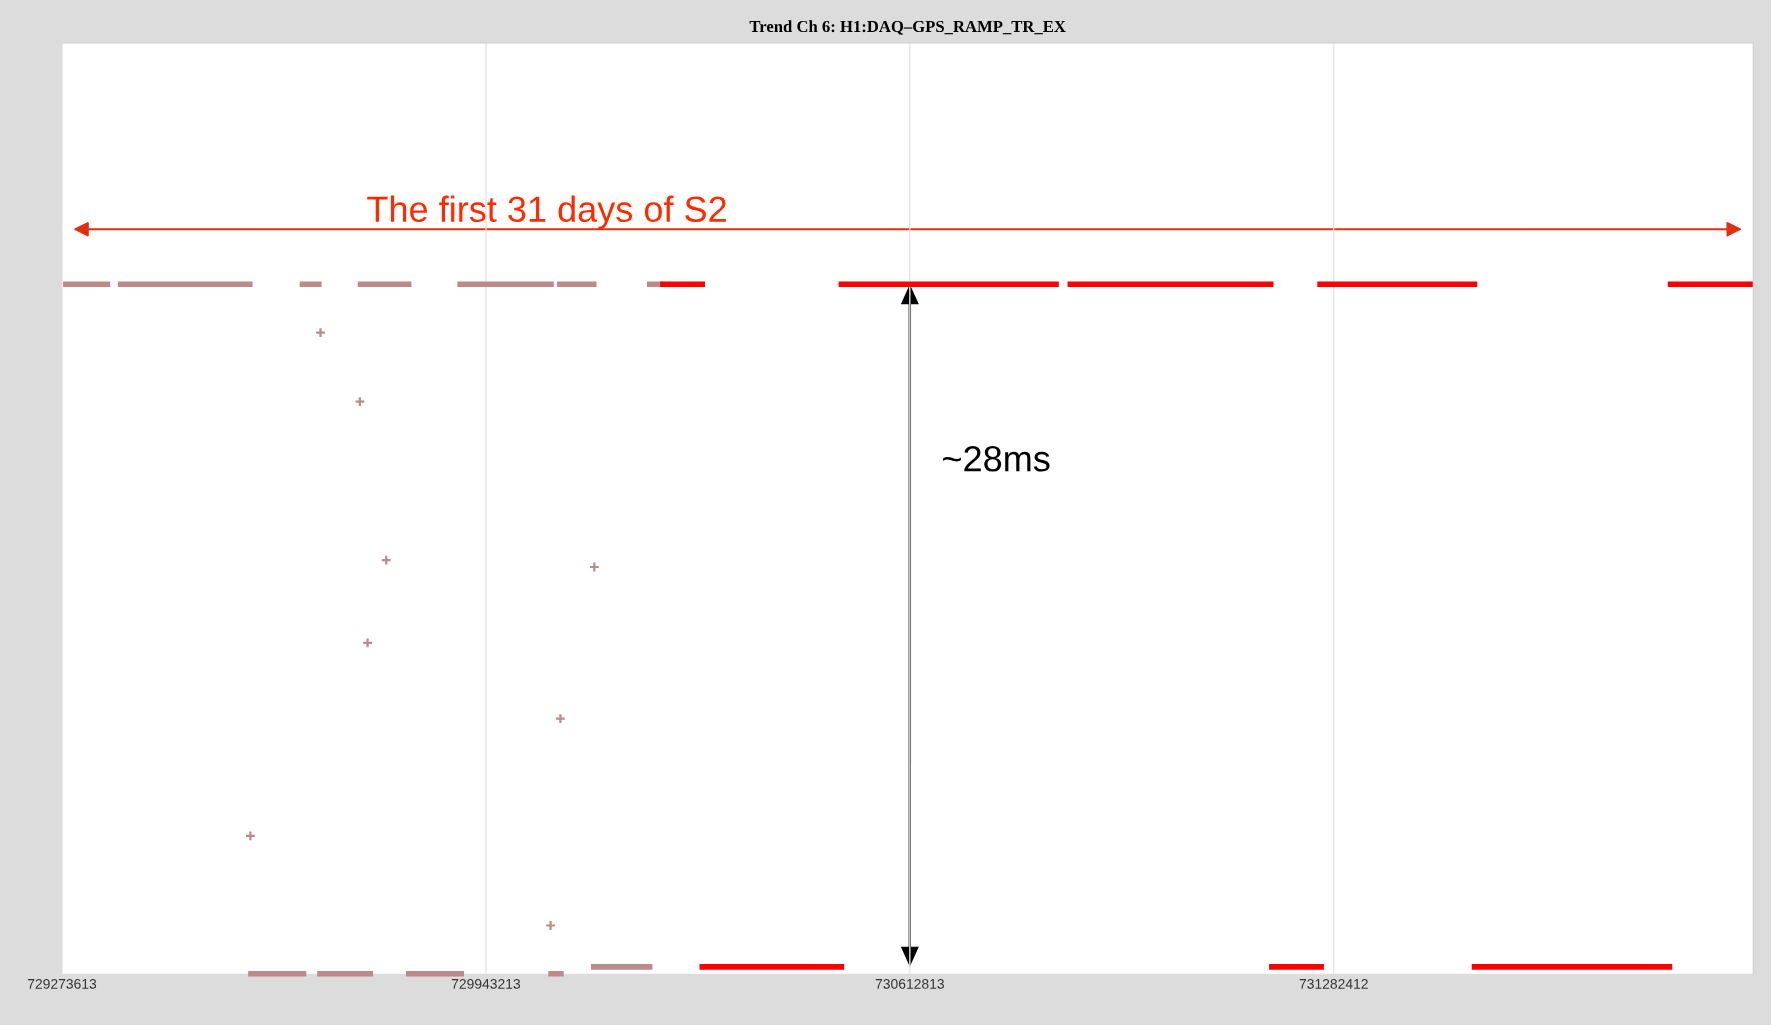 This screenshot has height=1025, width=1771. I want to click on text: The first 31 days of S2, so click(546, 212).